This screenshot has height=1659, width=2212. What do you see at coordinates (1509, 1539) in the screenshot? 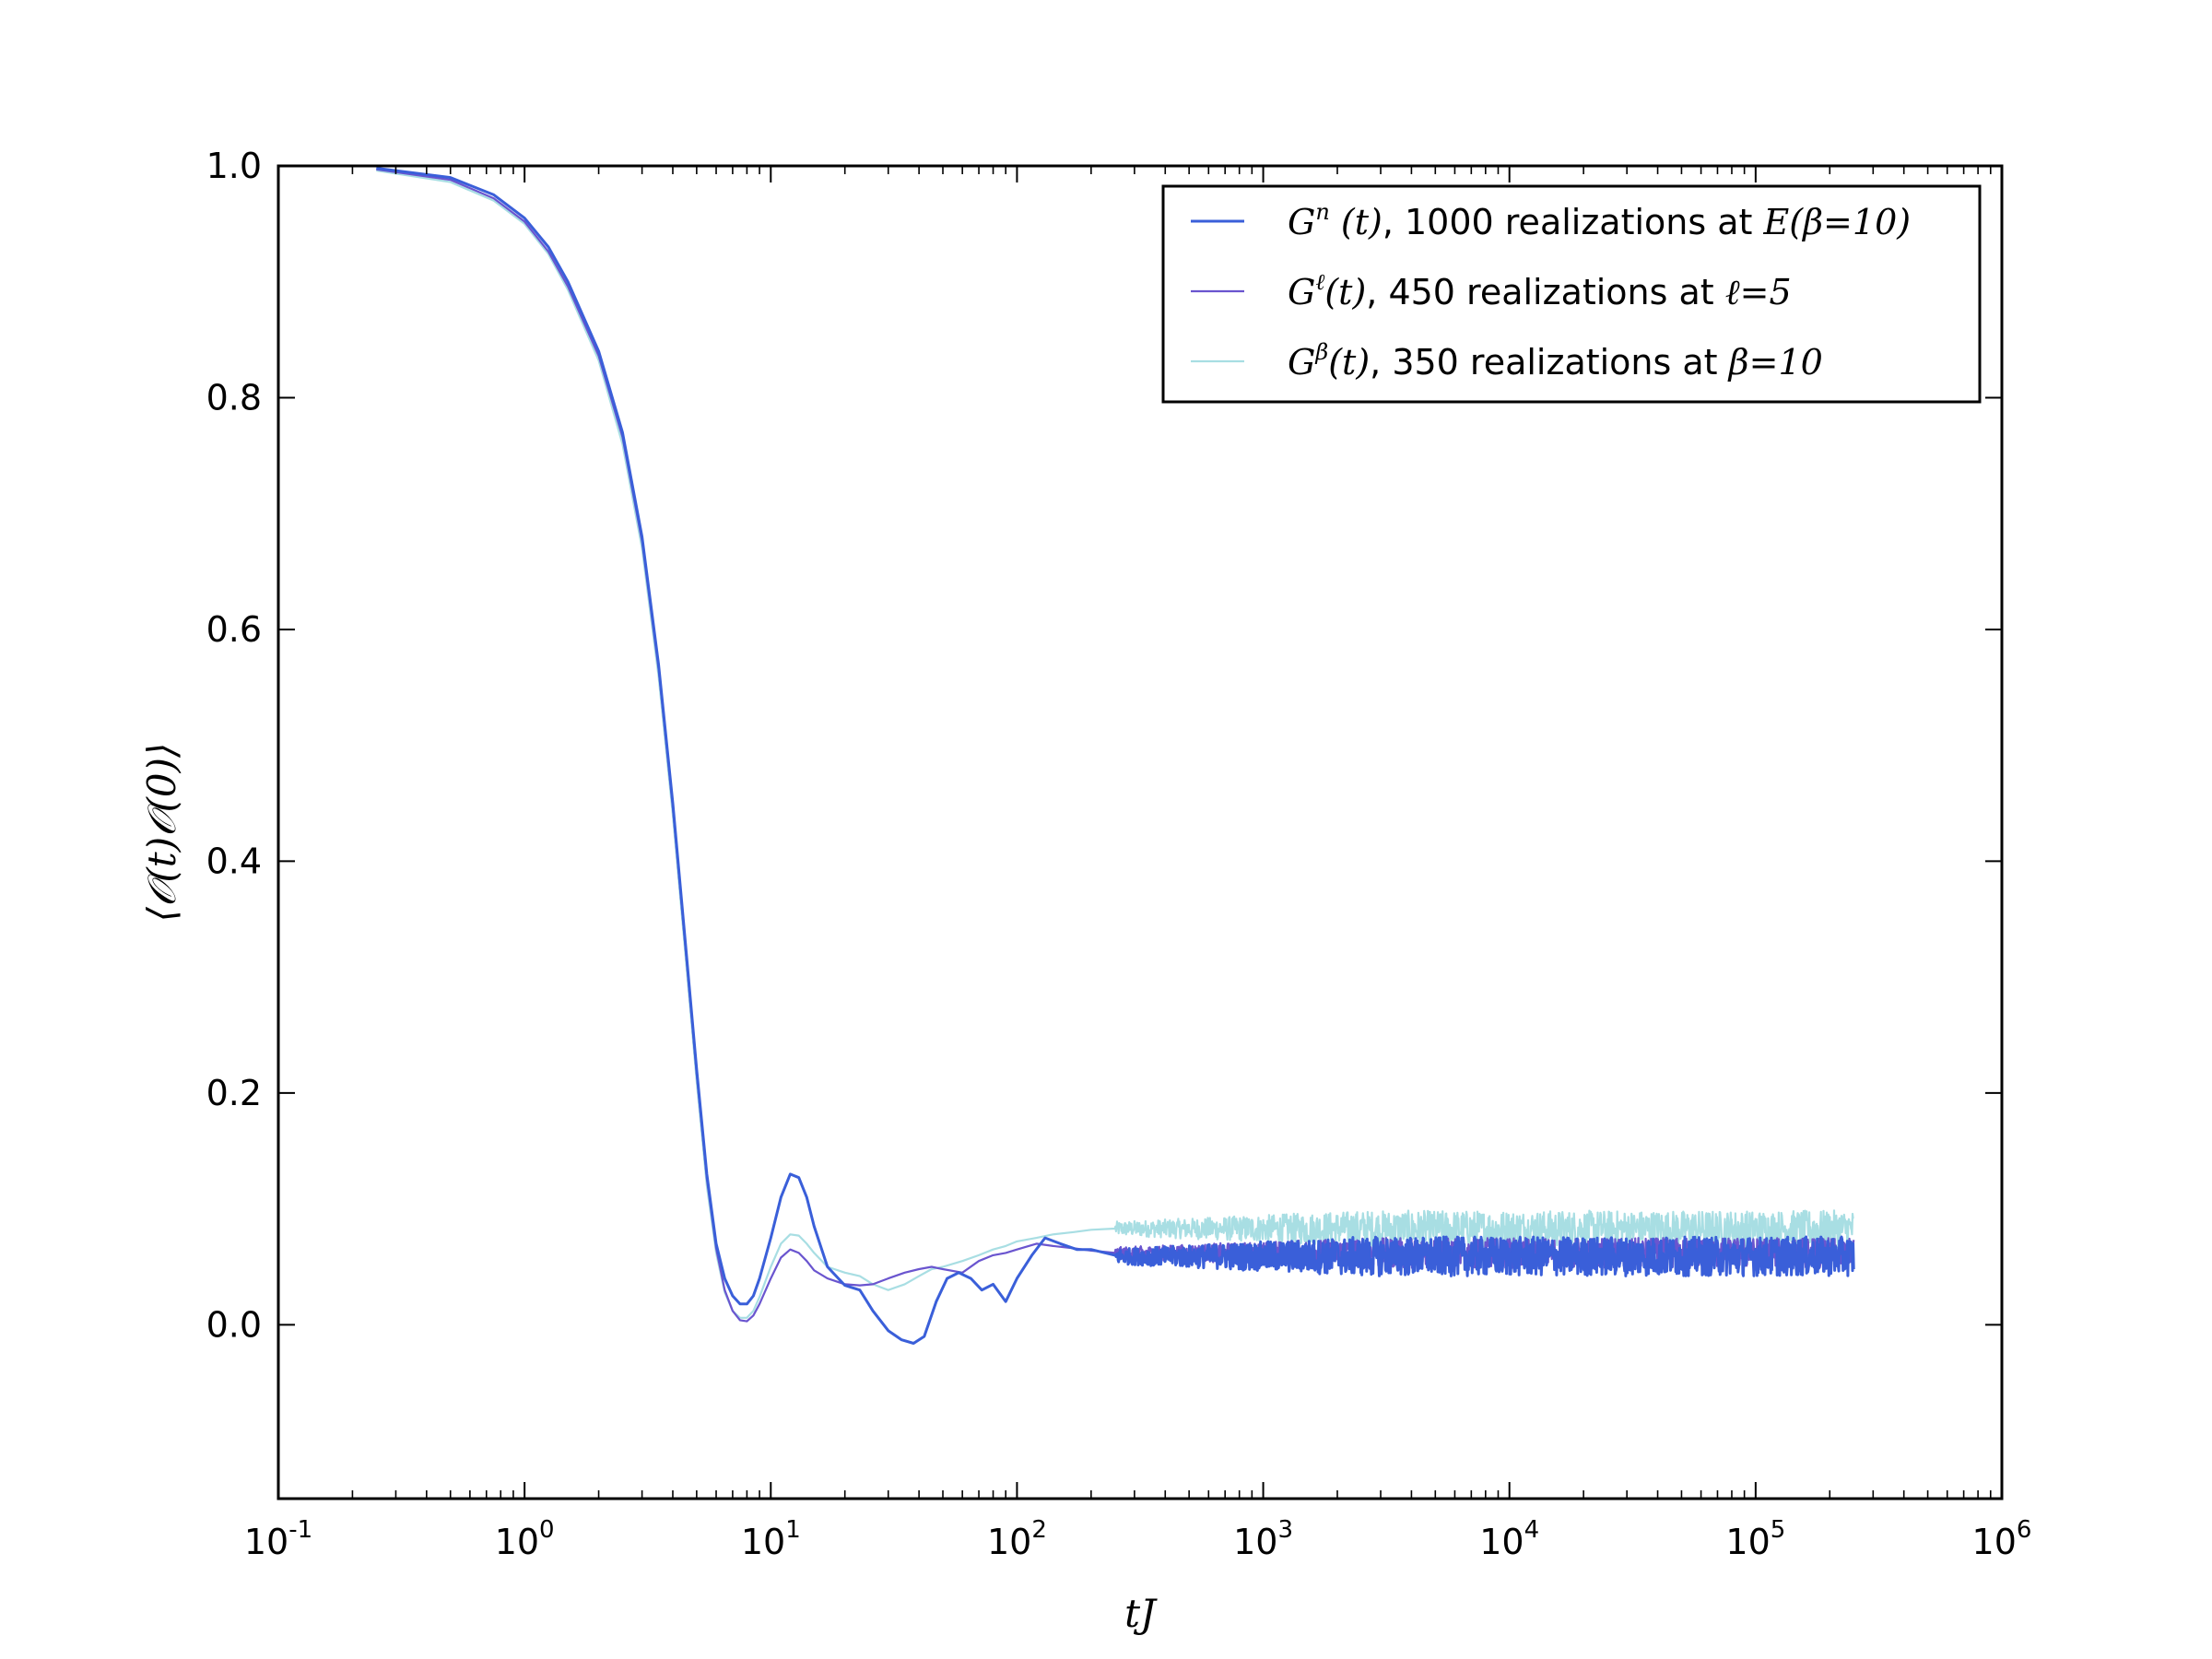
I see `x-tick-label: 10⁴` at bounding box center [1509, 1539].